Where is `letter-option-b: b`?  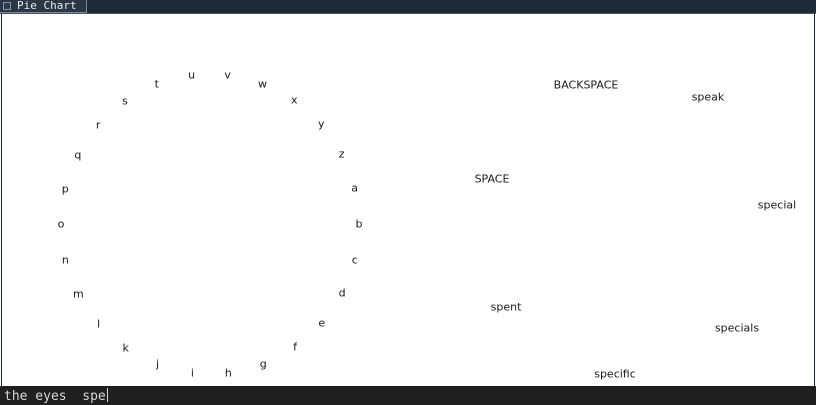 letter-option-b: b is located at coordinates (359, 224).